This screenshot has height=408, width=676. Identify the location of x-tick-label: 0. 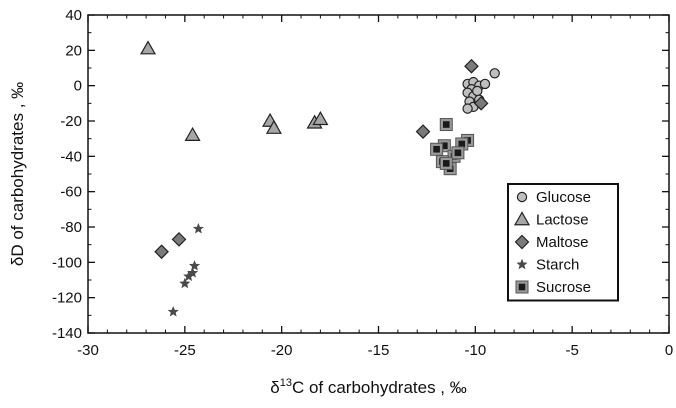
(669, 350).